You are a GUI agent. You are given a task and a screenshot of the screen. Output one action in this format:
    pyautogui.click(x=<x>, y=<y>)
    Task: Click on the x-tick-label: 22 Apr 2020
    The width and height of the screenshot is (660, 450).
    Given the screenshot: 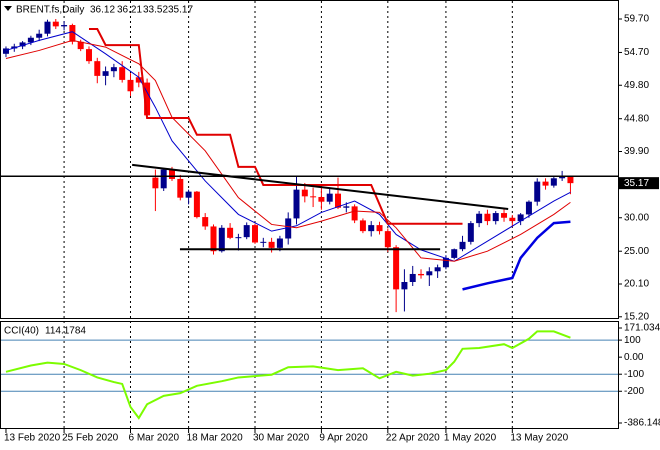 What is the action you would take?
    pyautogui.click(x=413, y=438)
    